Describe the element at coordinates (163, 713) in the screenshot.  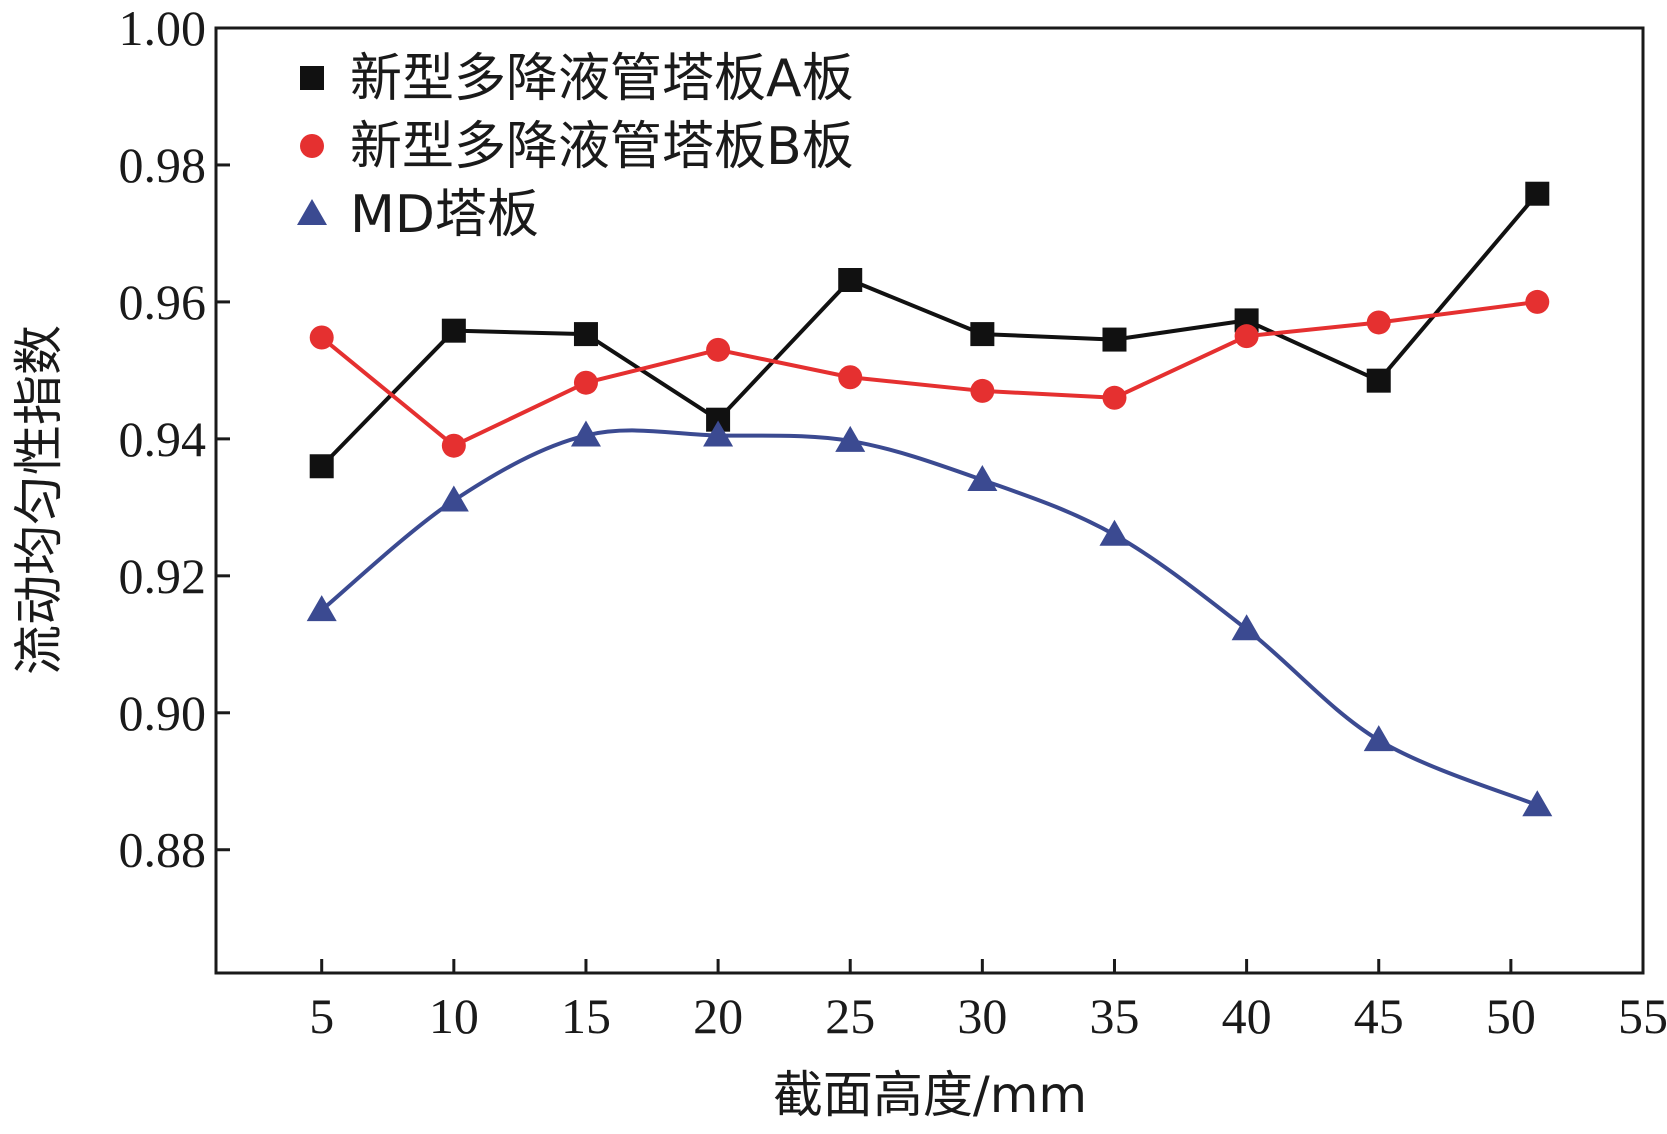
I see `y-tick-label: 0.90` at that location.